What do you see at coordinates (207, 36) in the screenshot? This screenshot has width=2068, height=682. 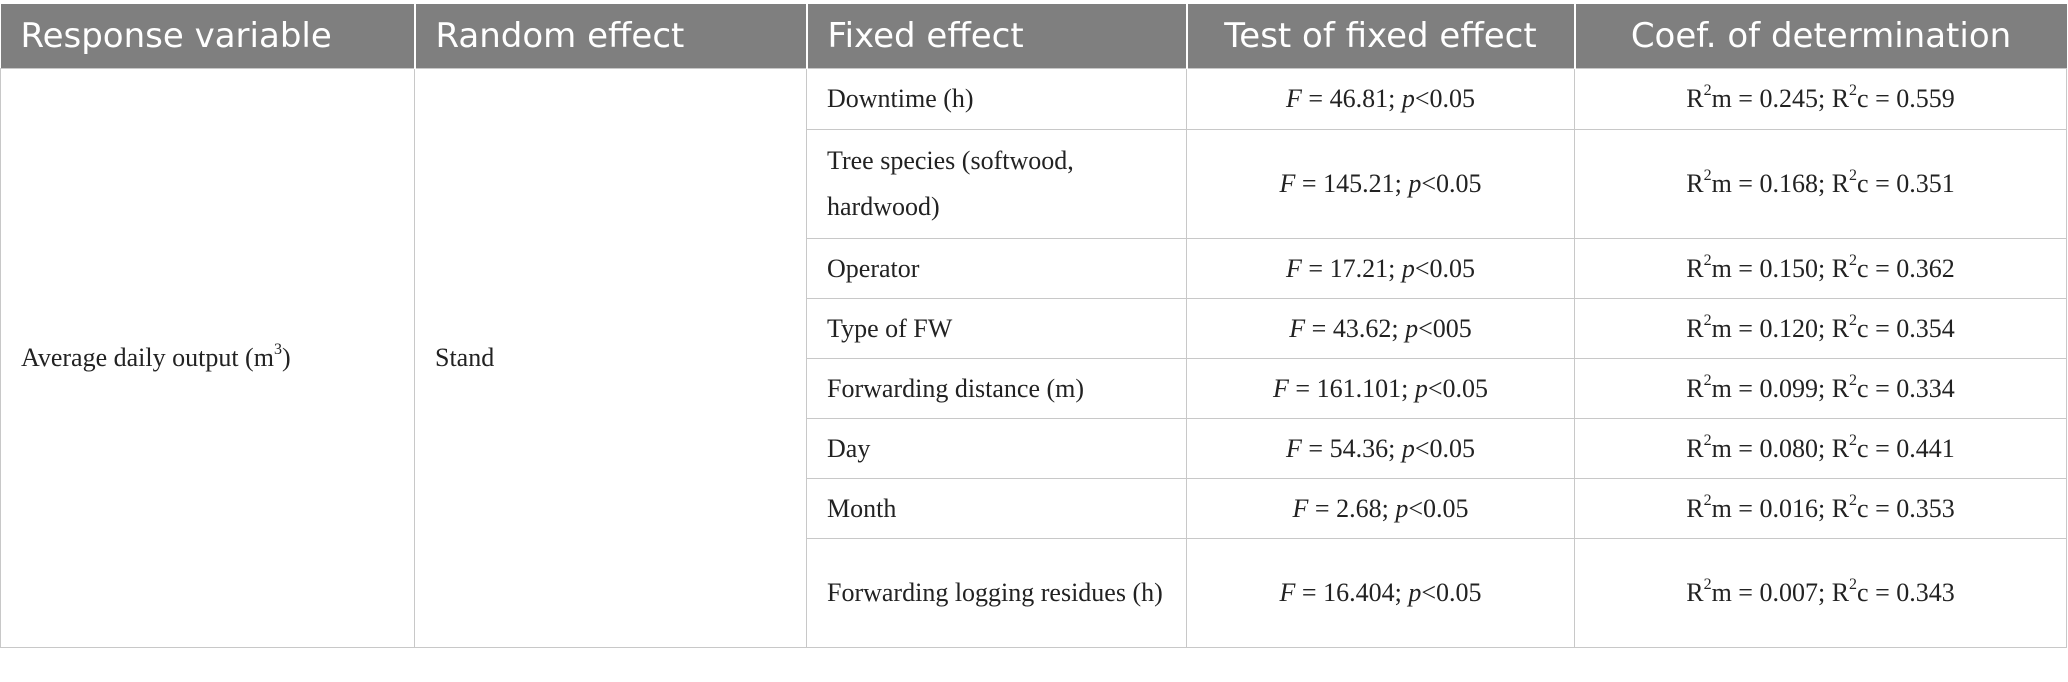 I see `header-response-variable: Response variable` at bounding box center [207, 36].